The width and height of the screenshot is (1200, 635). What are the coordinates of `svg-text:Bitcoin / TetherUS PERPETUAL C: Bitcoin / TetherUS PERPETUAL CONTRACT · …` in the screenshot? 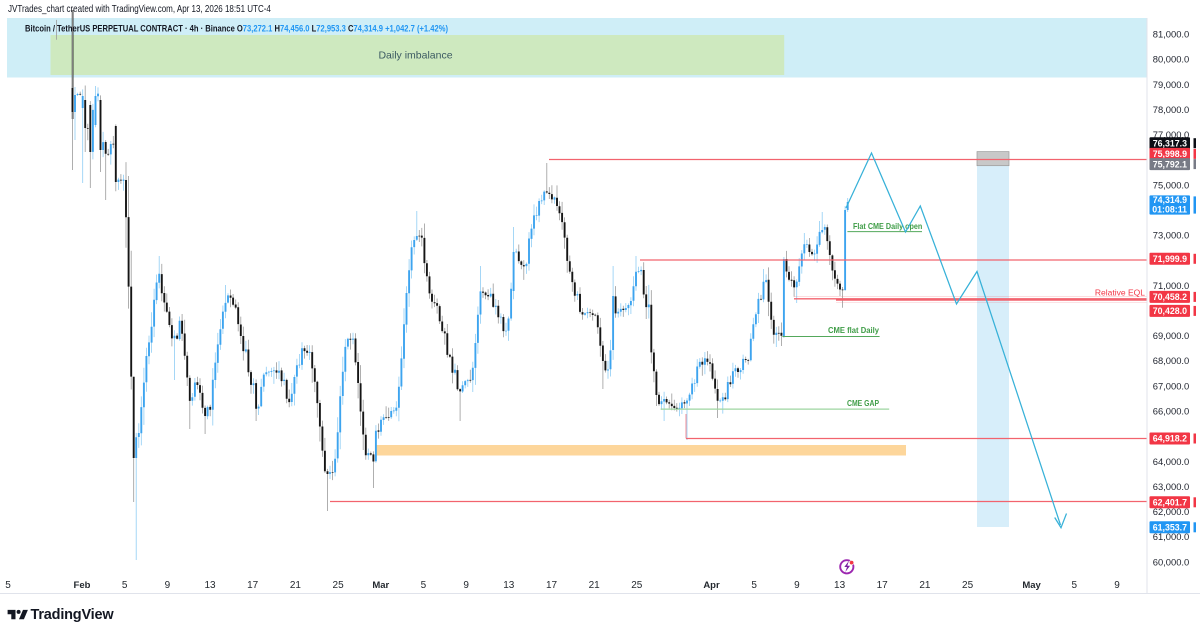 It's located at (236, 28).